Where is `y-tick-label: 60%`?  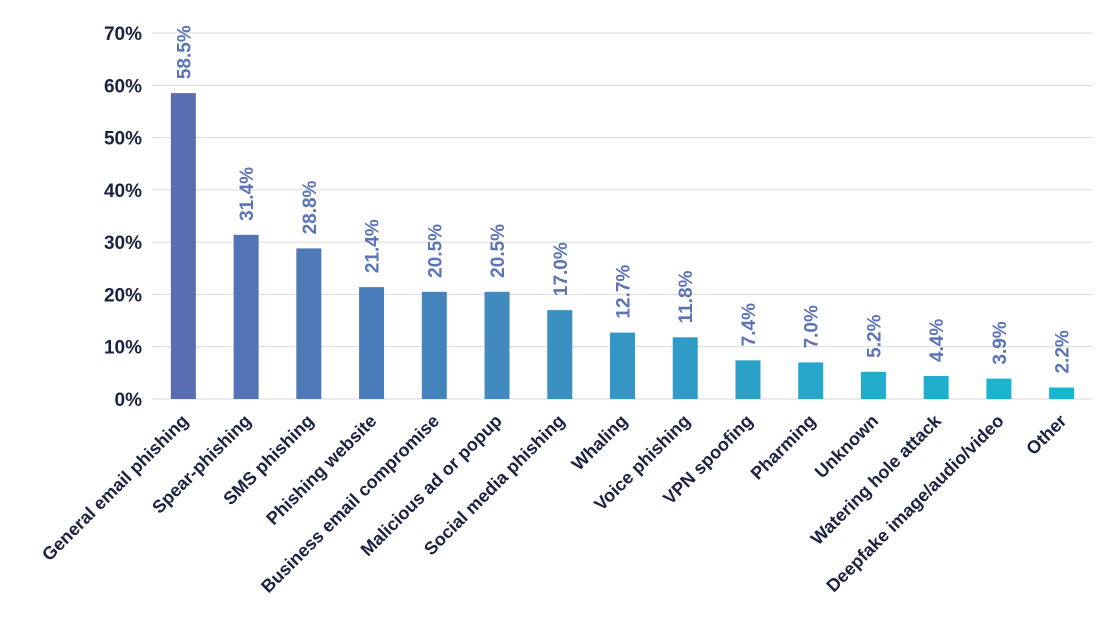 y-tick-label: 60% is located at coordinates (123, 86).